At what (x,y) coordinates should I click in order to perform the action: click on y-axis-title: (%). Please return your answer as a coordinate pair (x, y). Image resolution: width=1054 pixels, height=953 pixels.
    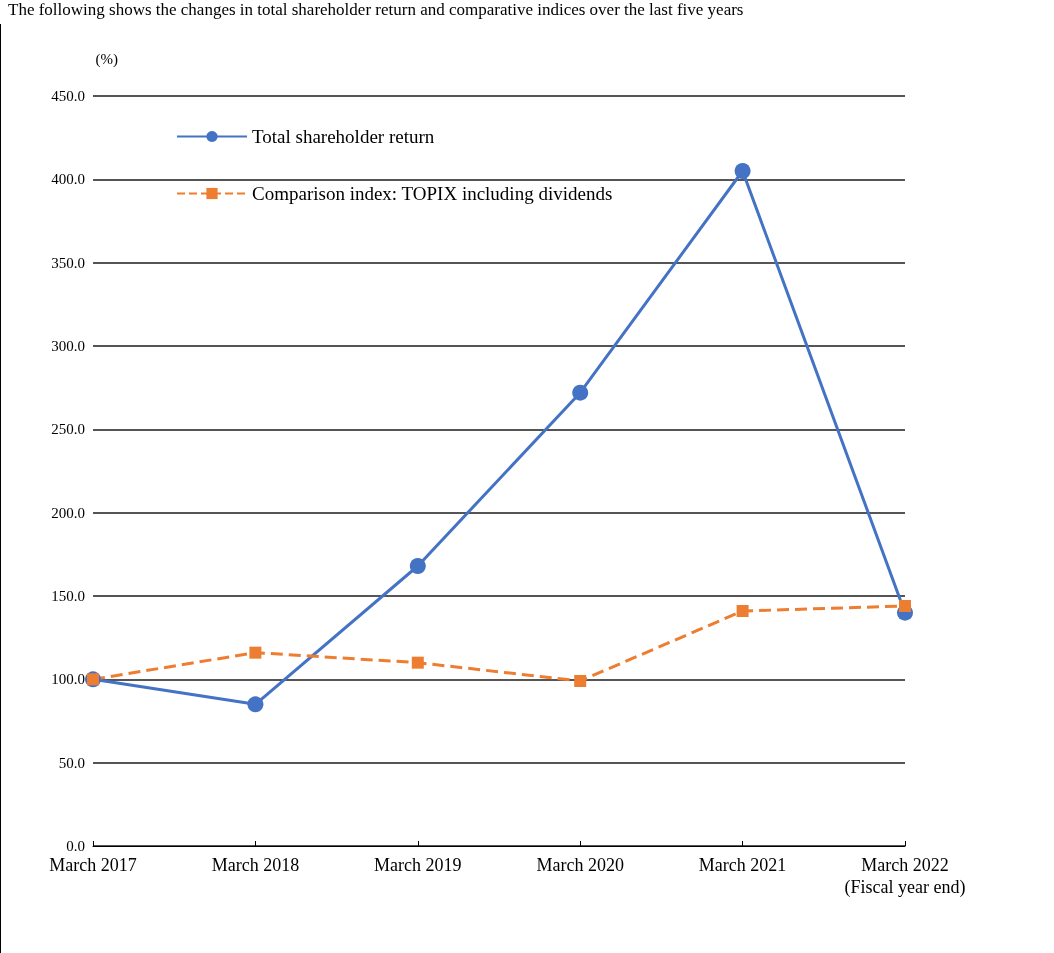
    Looking at the image, I should click on (106, 59).